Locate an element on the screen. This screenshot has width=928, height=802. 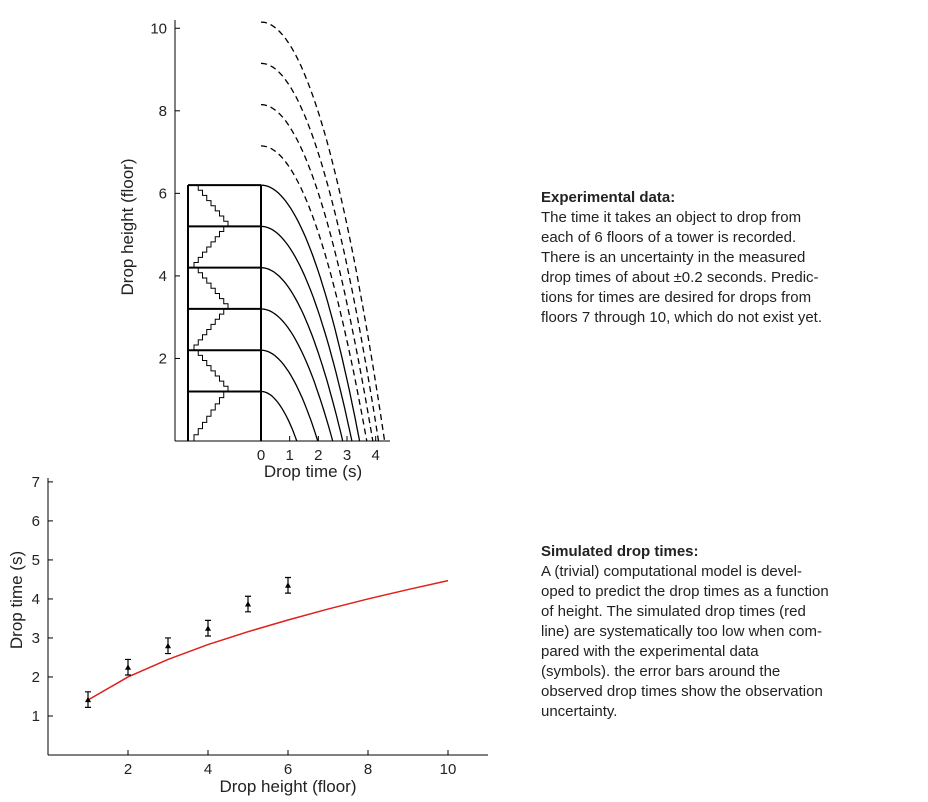
x-axis-label: Drop time (s) is located at coordinates (313, 471).